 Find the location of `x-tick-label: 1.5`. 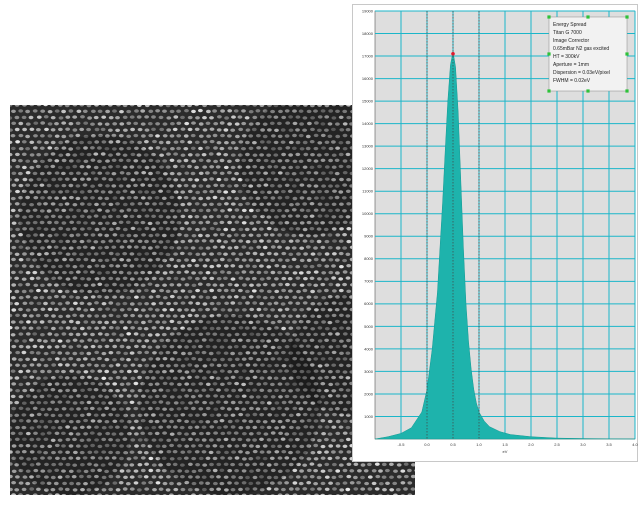

x-tick-label: 1.5 is located at coordinates (505, 444).